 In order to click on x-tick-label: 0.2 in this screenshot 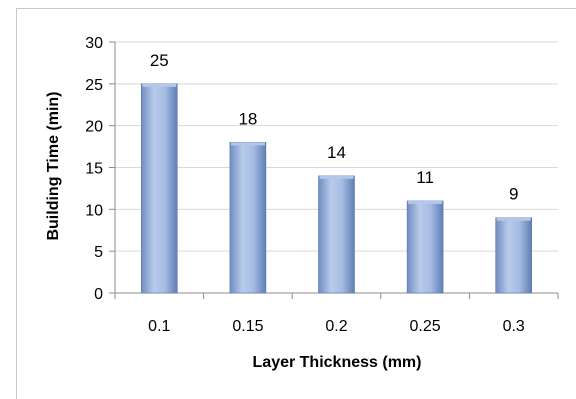, I will do `click(336, 326)`.